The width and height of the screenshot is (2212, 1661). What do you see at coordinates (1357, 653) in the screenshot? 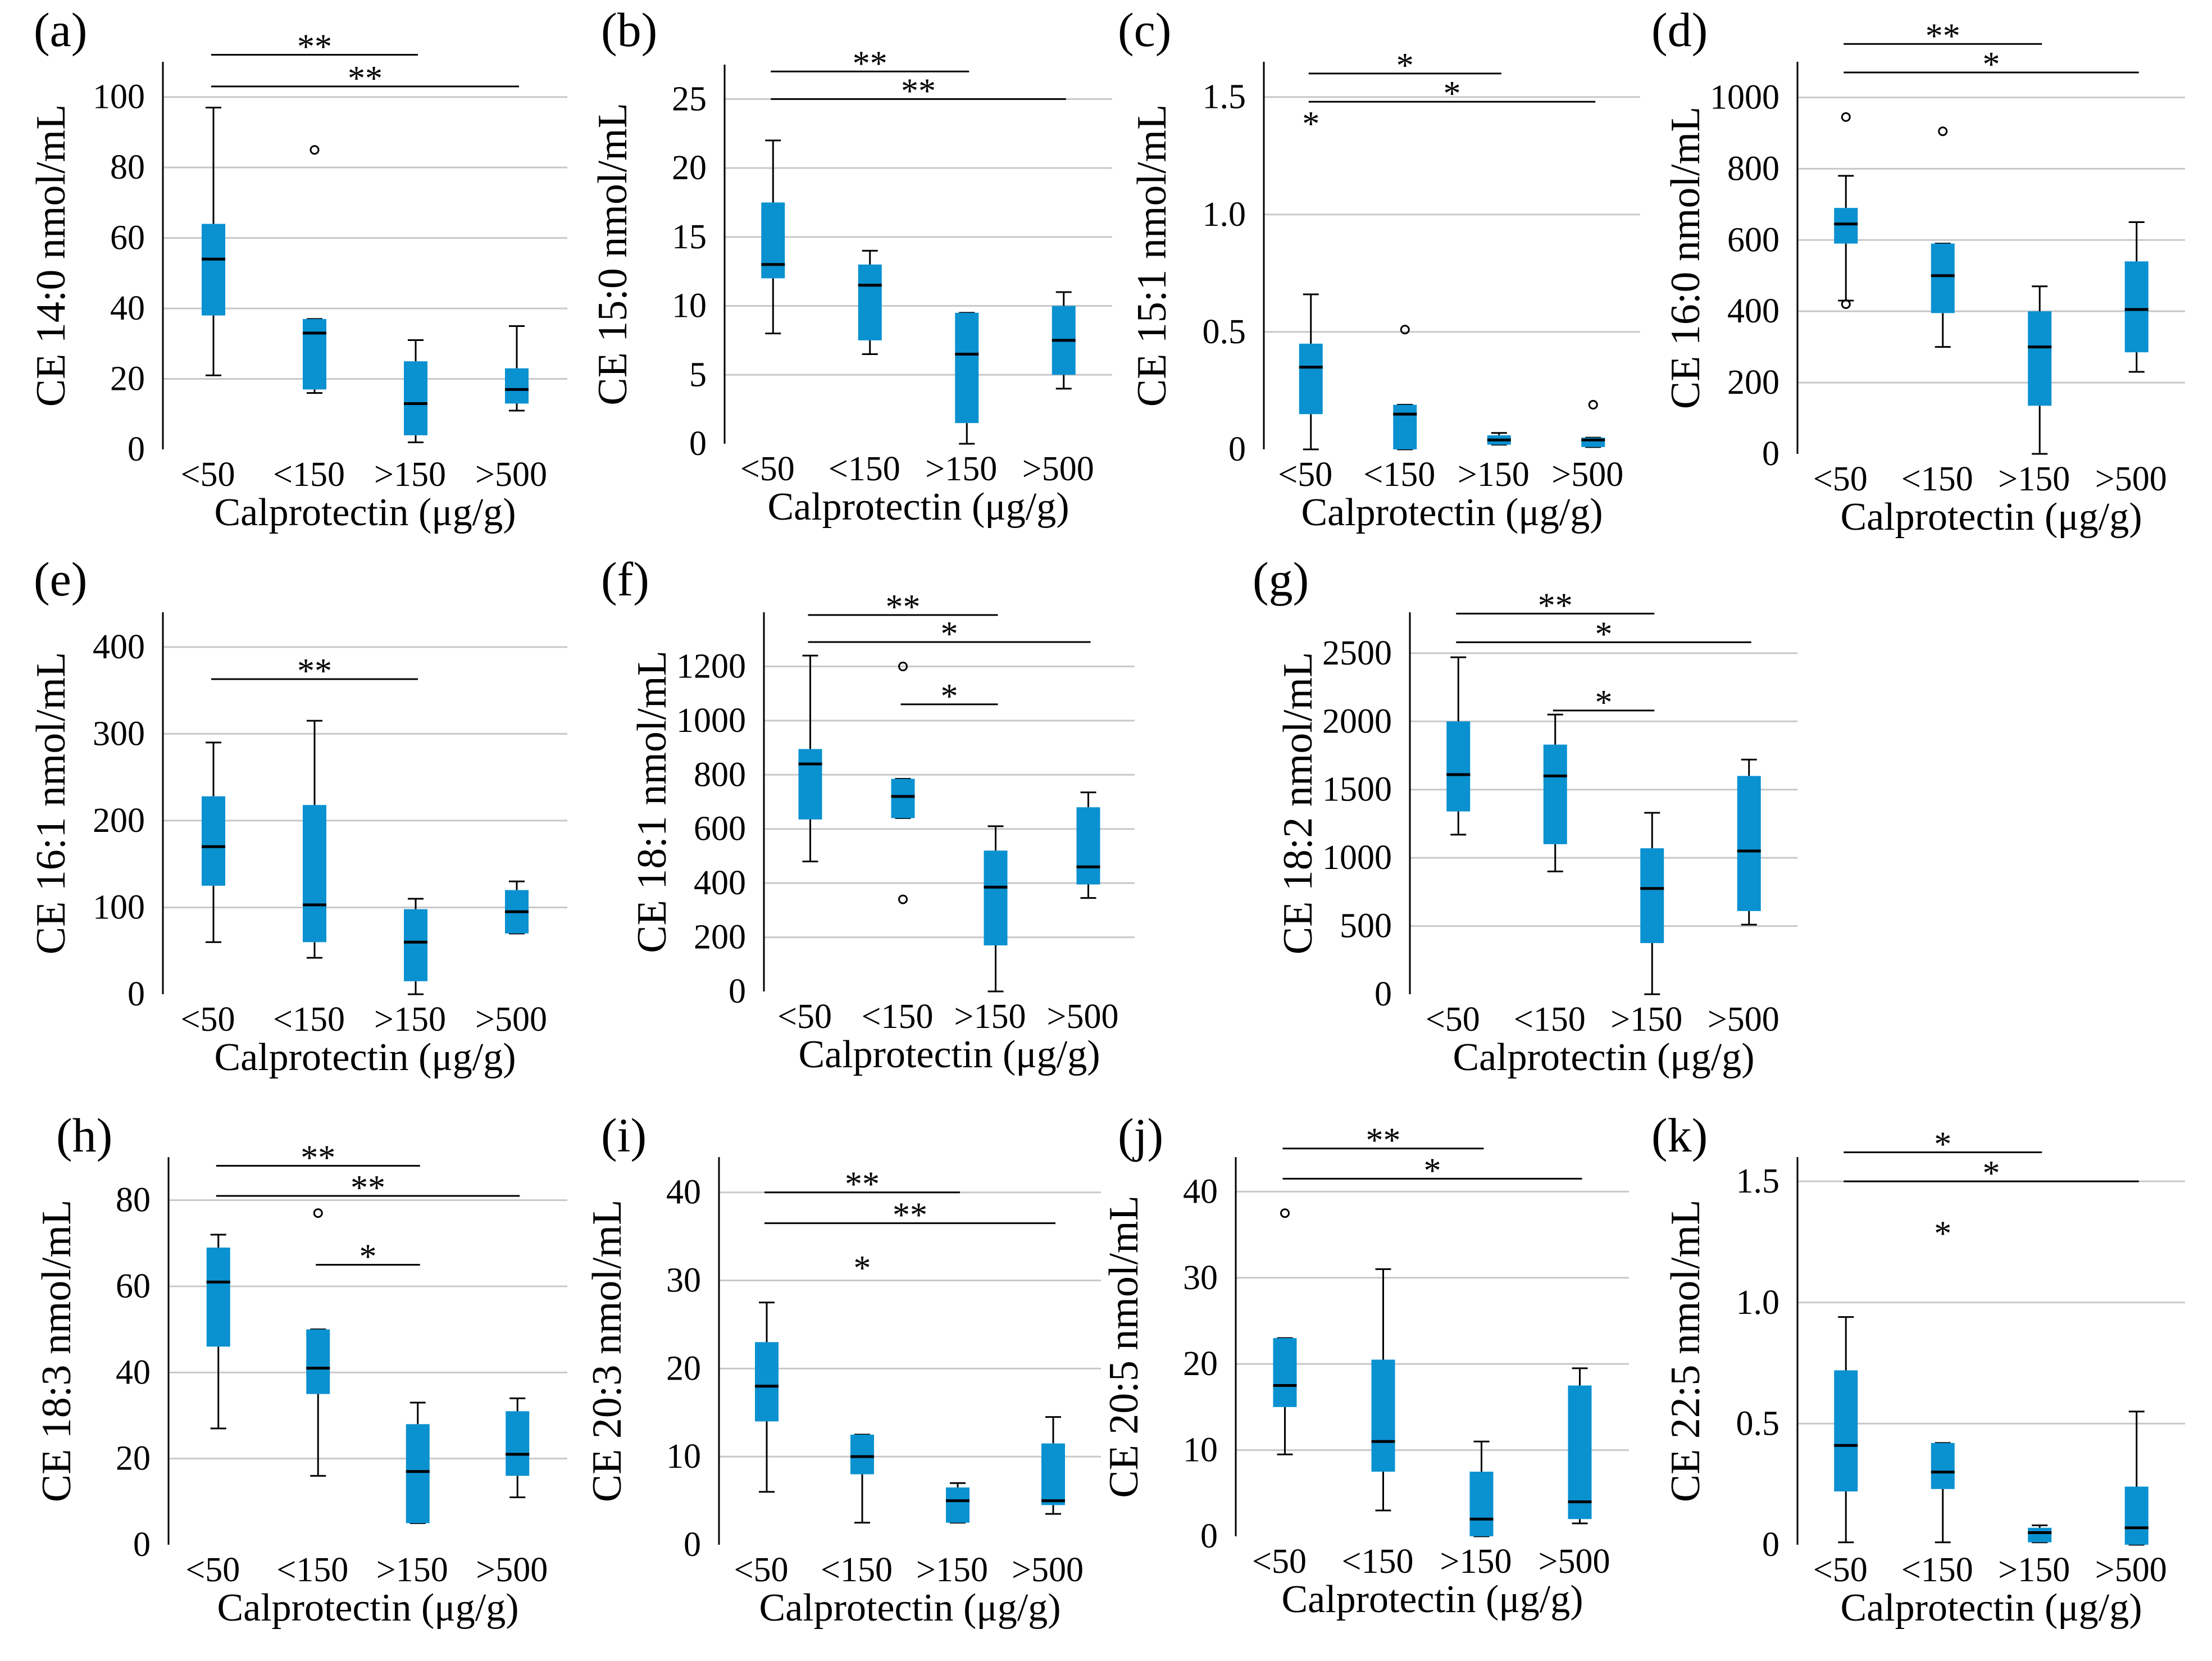
I see `y-tick-label: 2500` at bounding box center [1357, 653].